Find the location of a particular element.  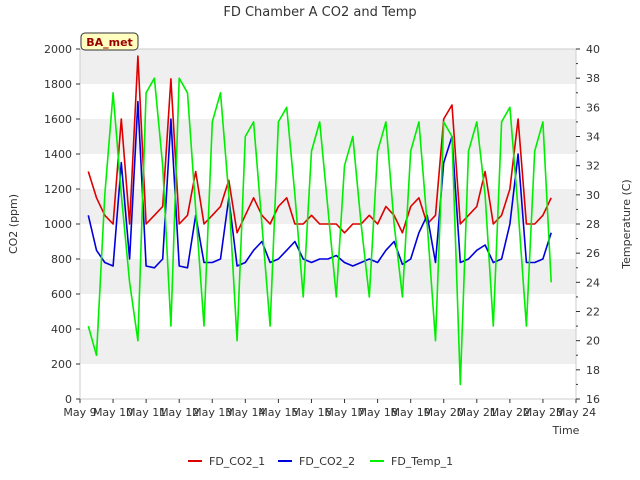

legend-label: FD_CO2_1 is located at coordinates (237, 461).